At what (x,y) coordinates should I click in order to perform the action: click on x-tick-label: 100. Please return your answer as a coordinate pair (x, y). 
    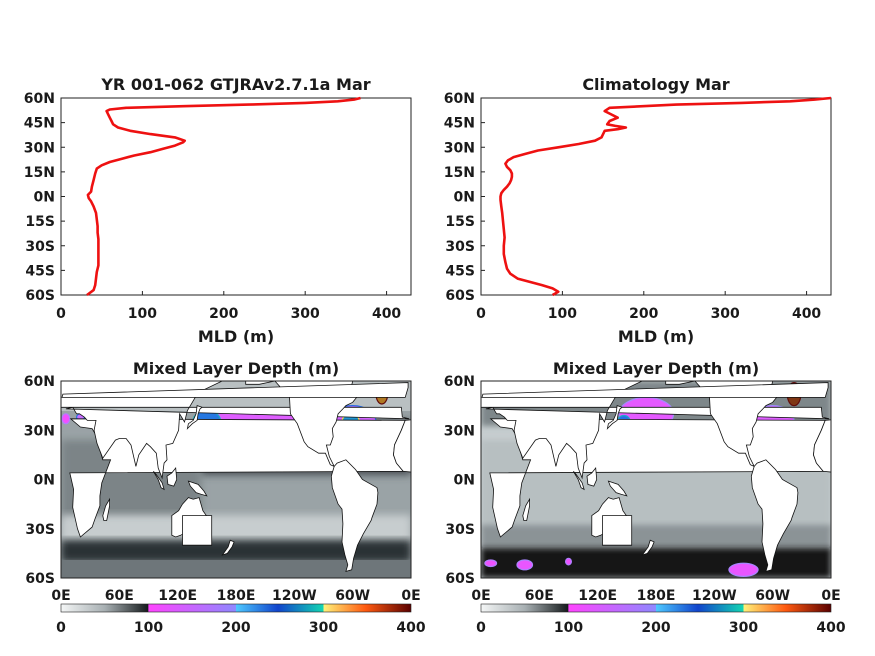
    Looking at the image, I should click on (142, 314).